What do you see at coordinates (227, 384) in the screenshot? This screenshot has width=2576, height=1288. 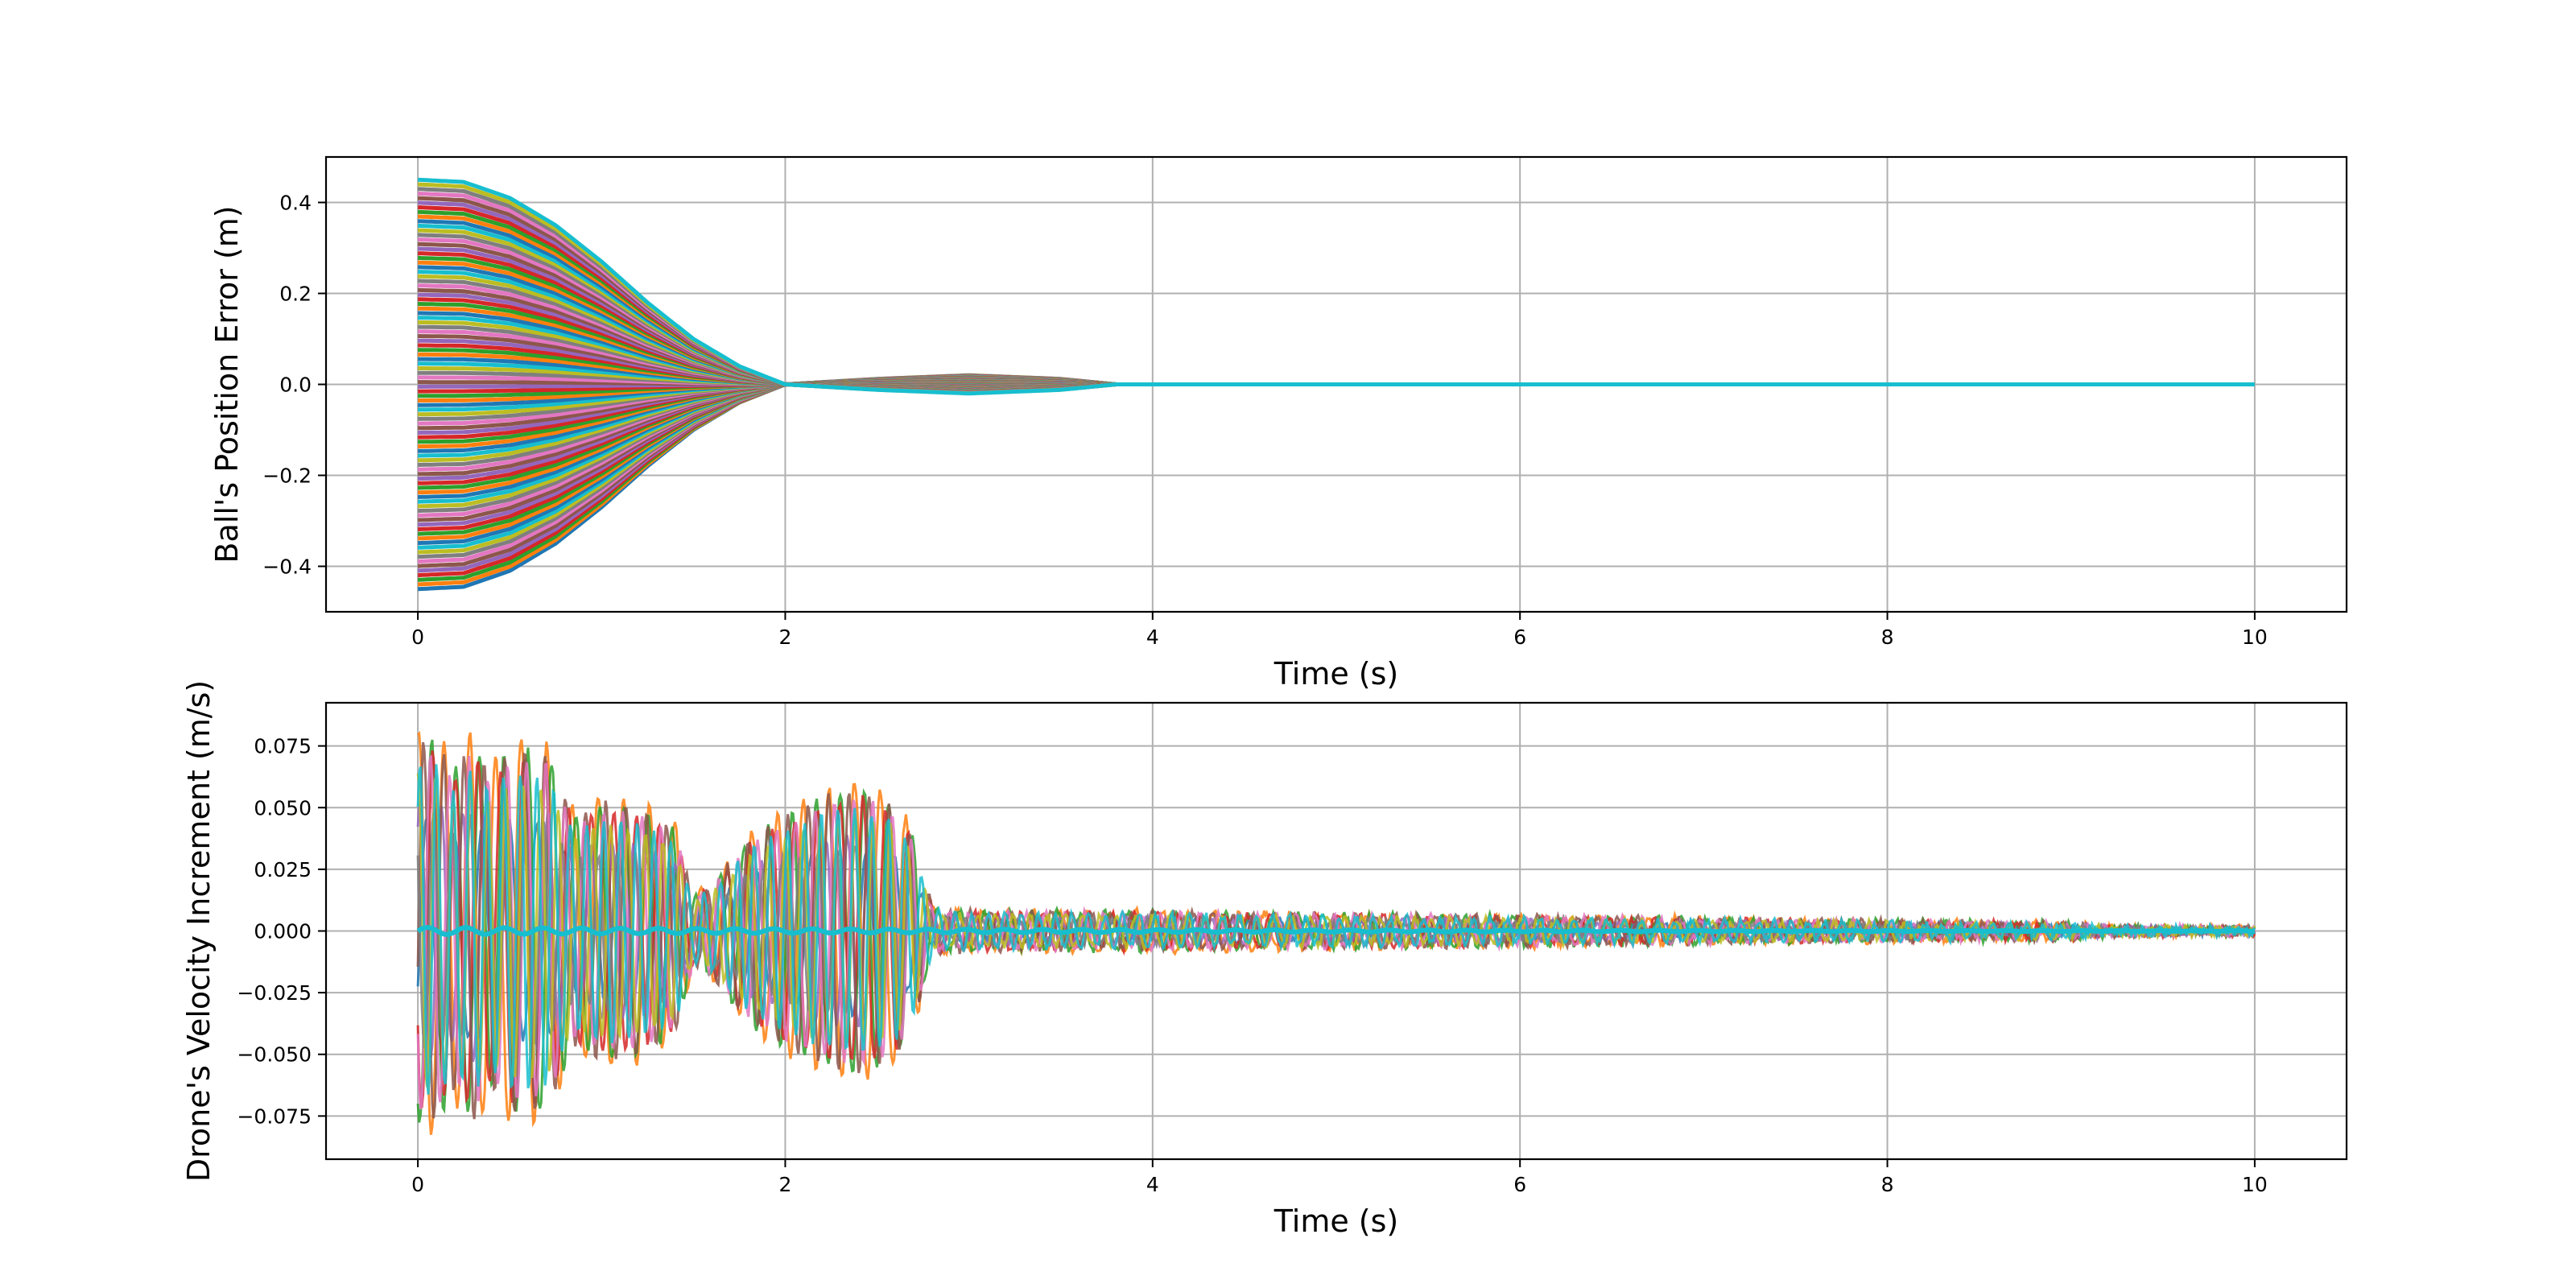 I see `position-error-y-axis-label: Ball's Position Error (m)` at bounding box center [227, 384].